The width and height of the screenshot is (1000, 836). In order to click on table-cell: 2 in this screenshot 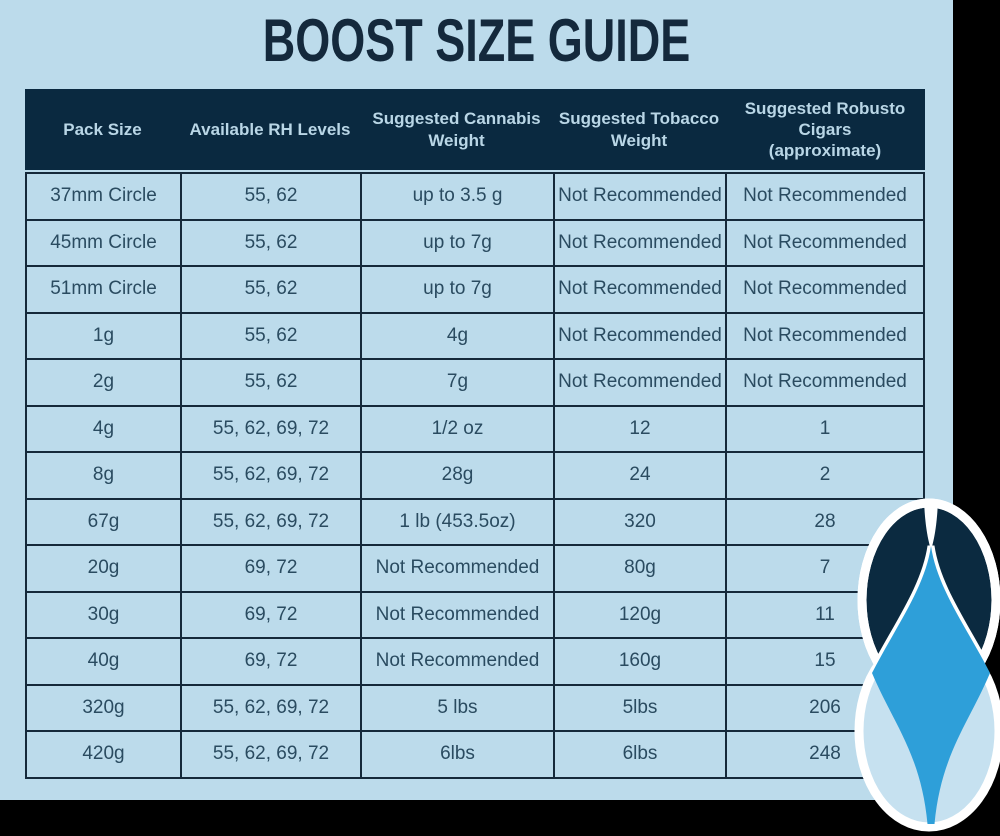, I will do `click(824, 474)`.